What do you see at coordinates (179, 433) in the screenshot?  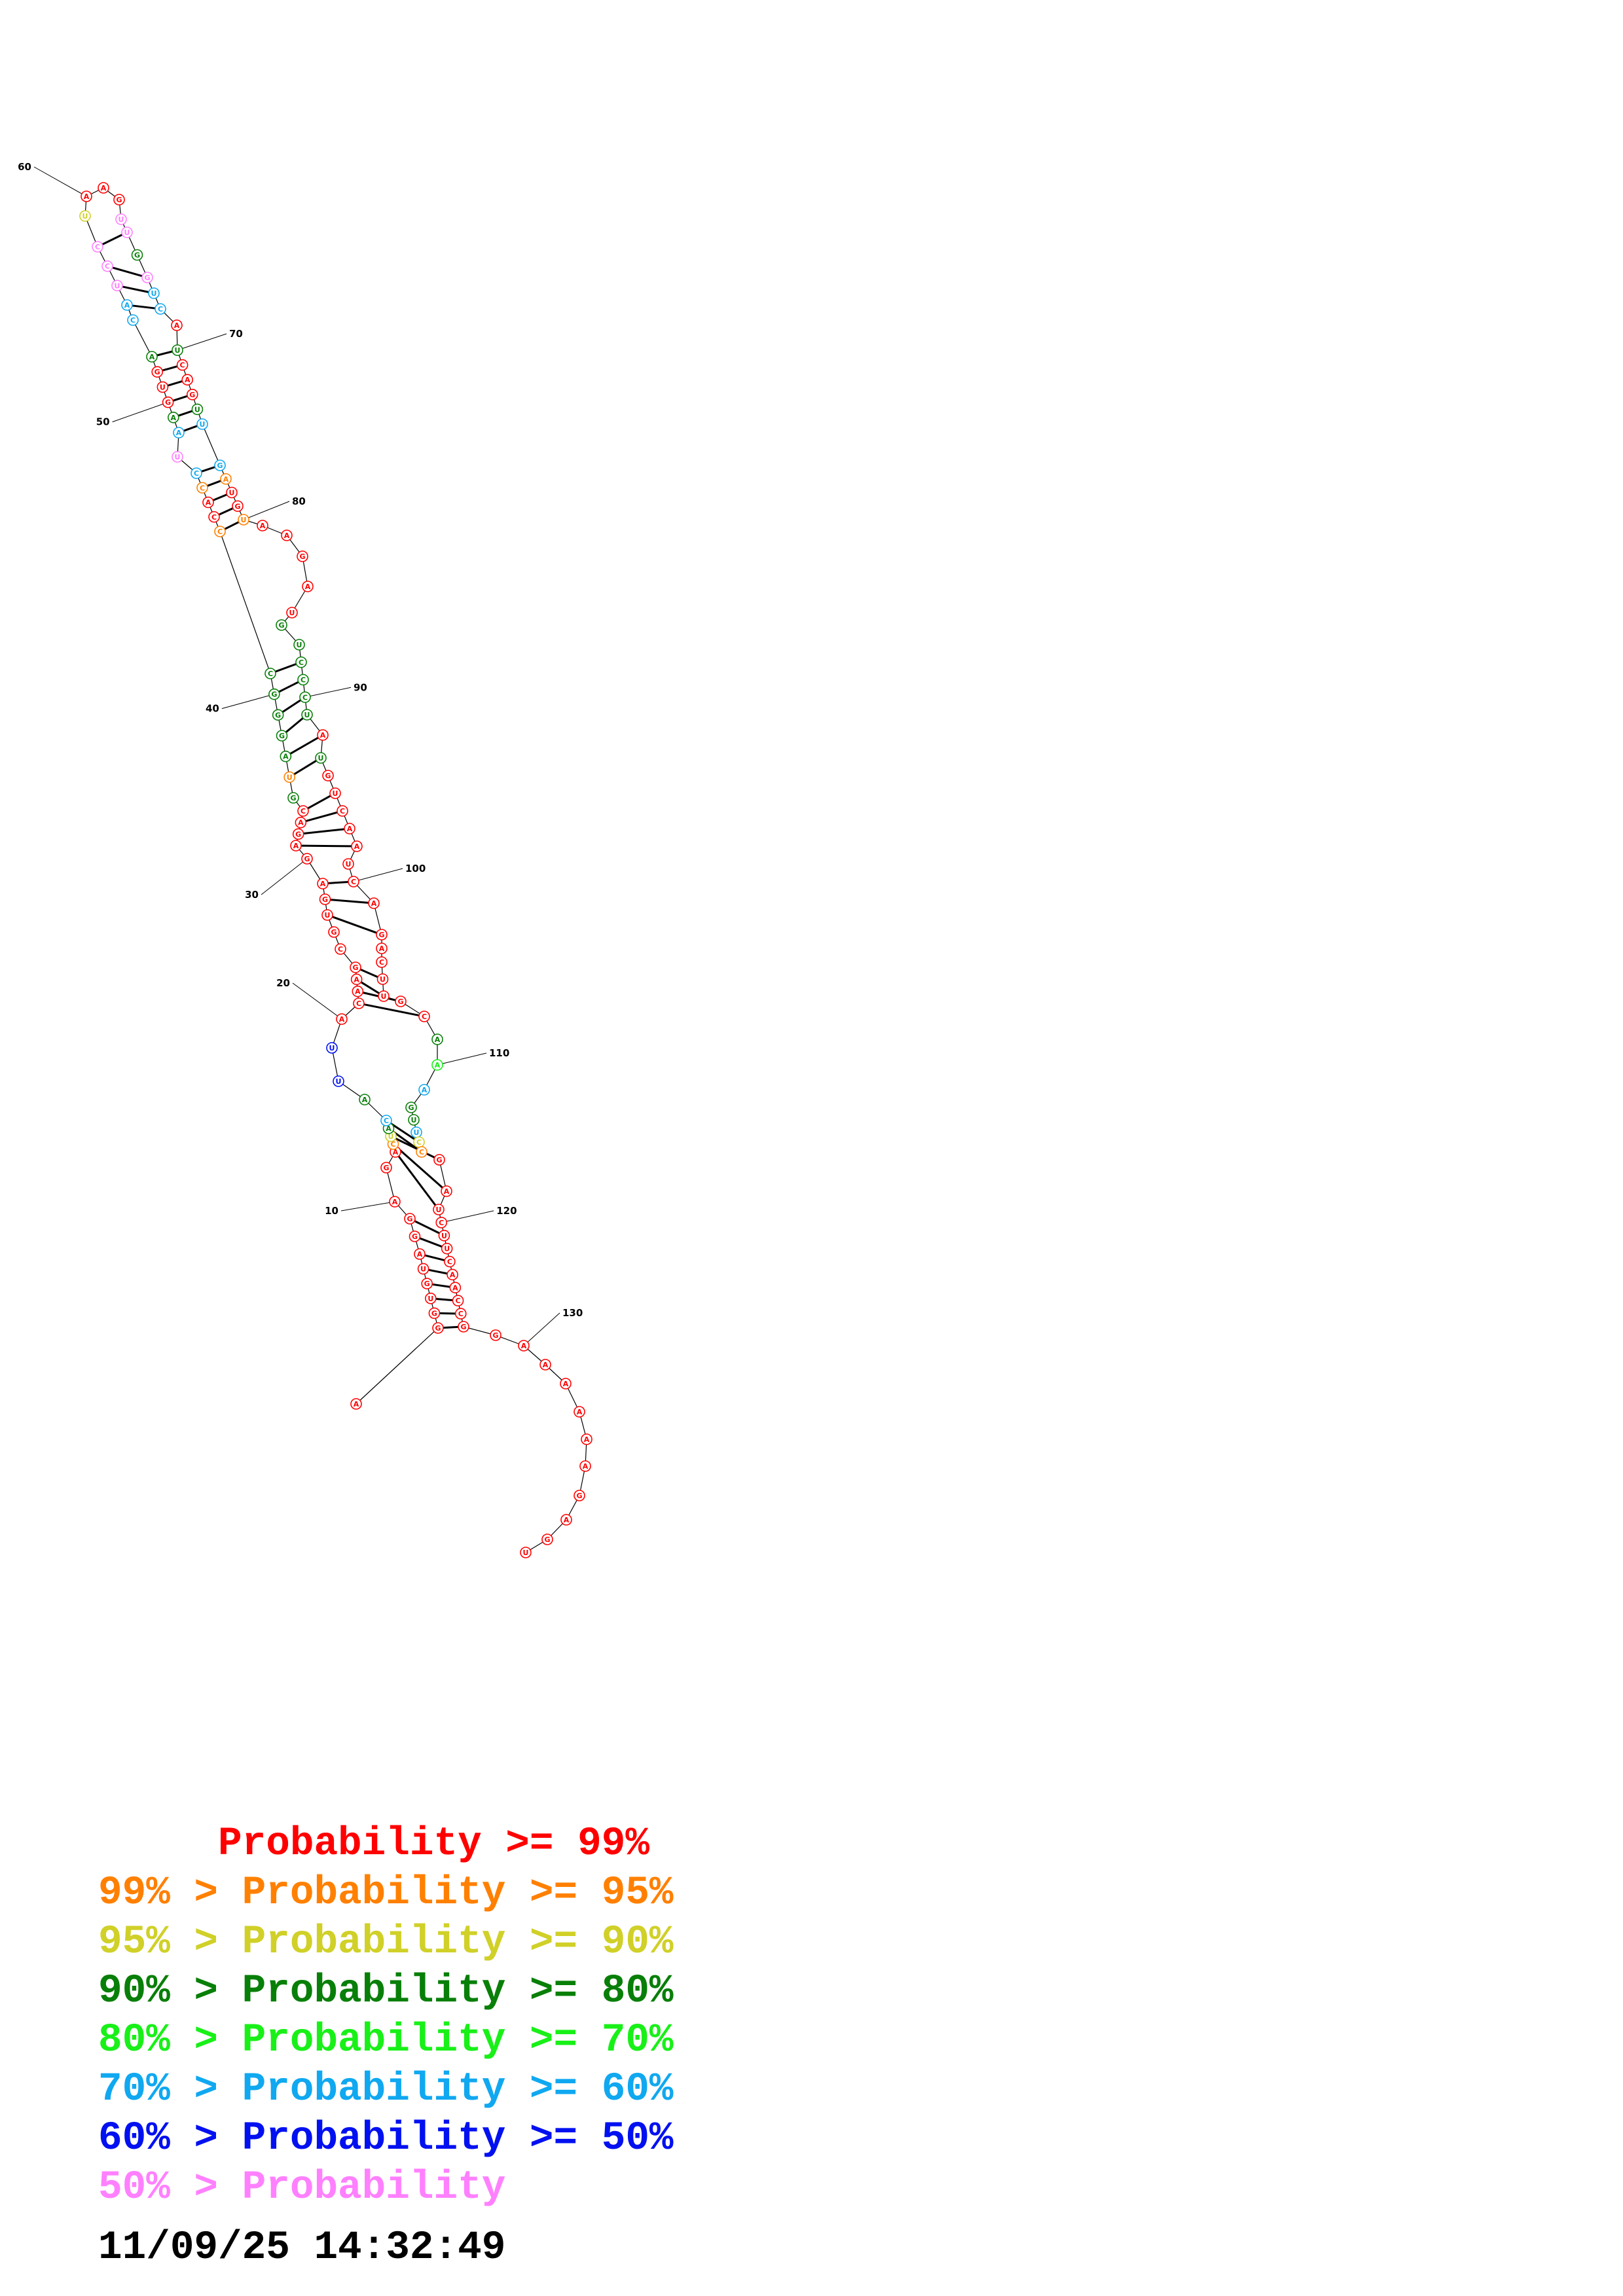 I see `nucleotide-48: A` at bounding box center [179, 433].